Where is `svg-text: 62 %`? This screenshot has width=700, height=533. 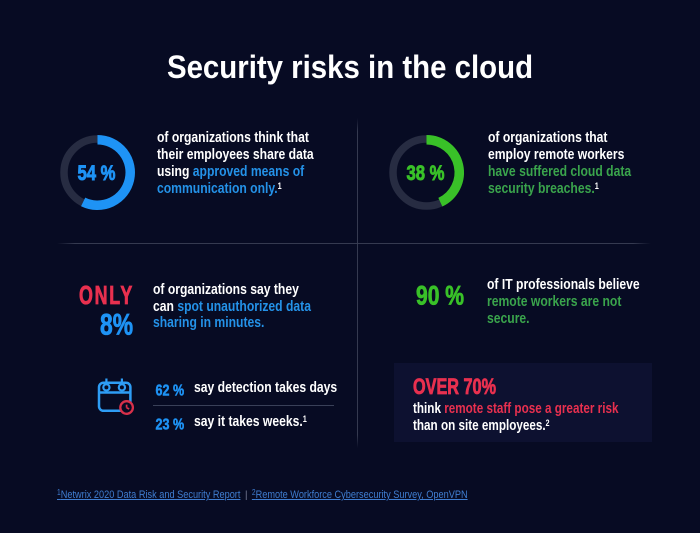 svg-text: 62 % is located at coordinates (169, 390).